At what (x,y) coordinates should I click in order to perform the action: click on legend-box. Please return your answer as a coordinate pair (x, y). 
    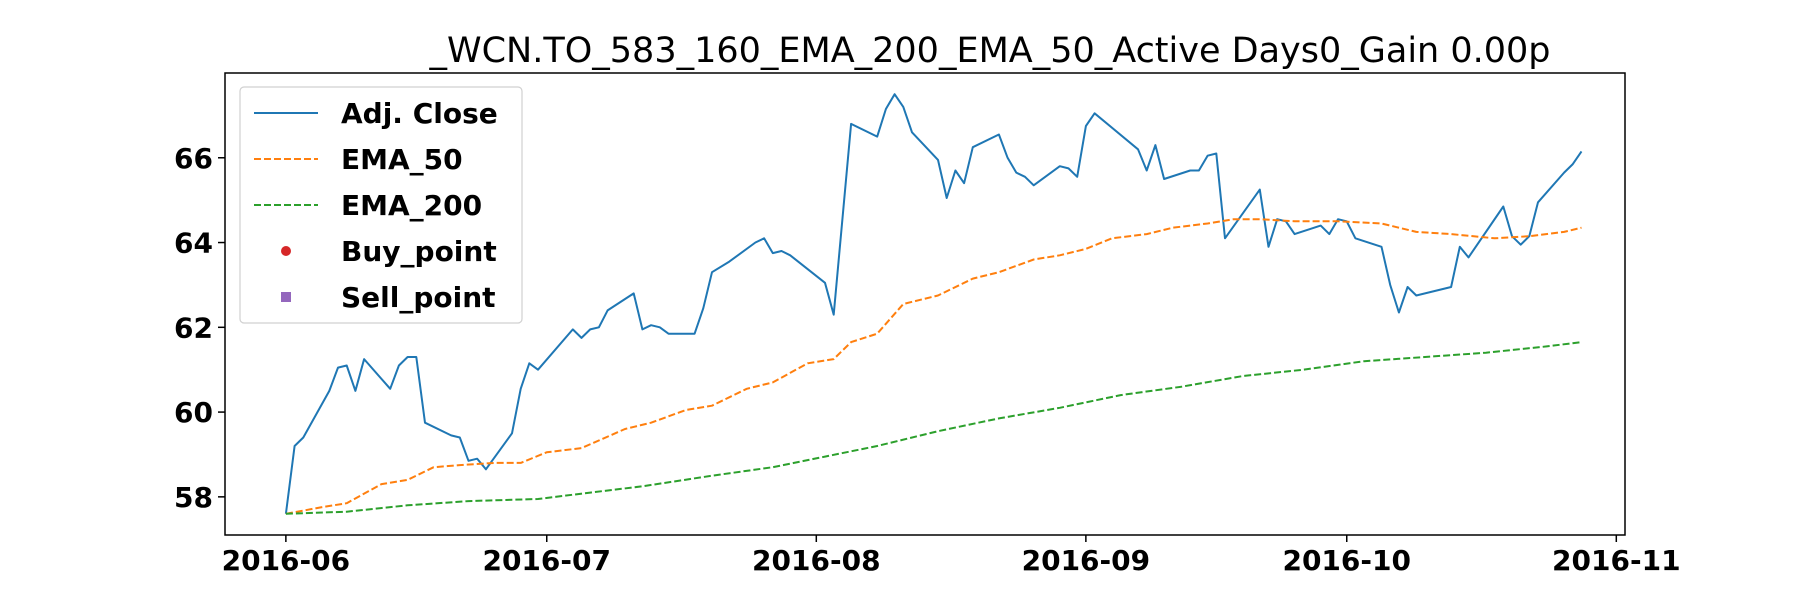
    Looking at the image, I should click on (381, 205).